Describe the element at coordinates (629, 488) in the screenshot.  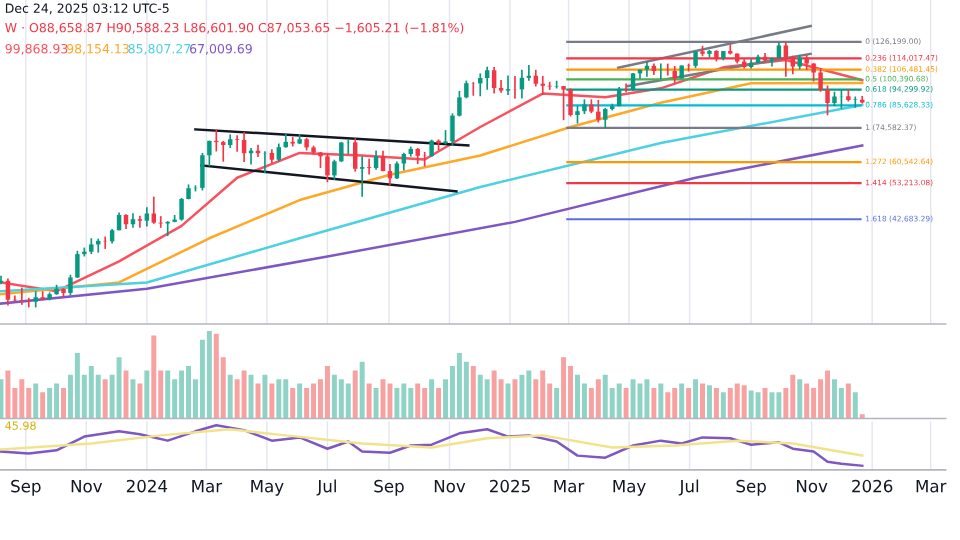
I see `x-tick-label: May` at that location.